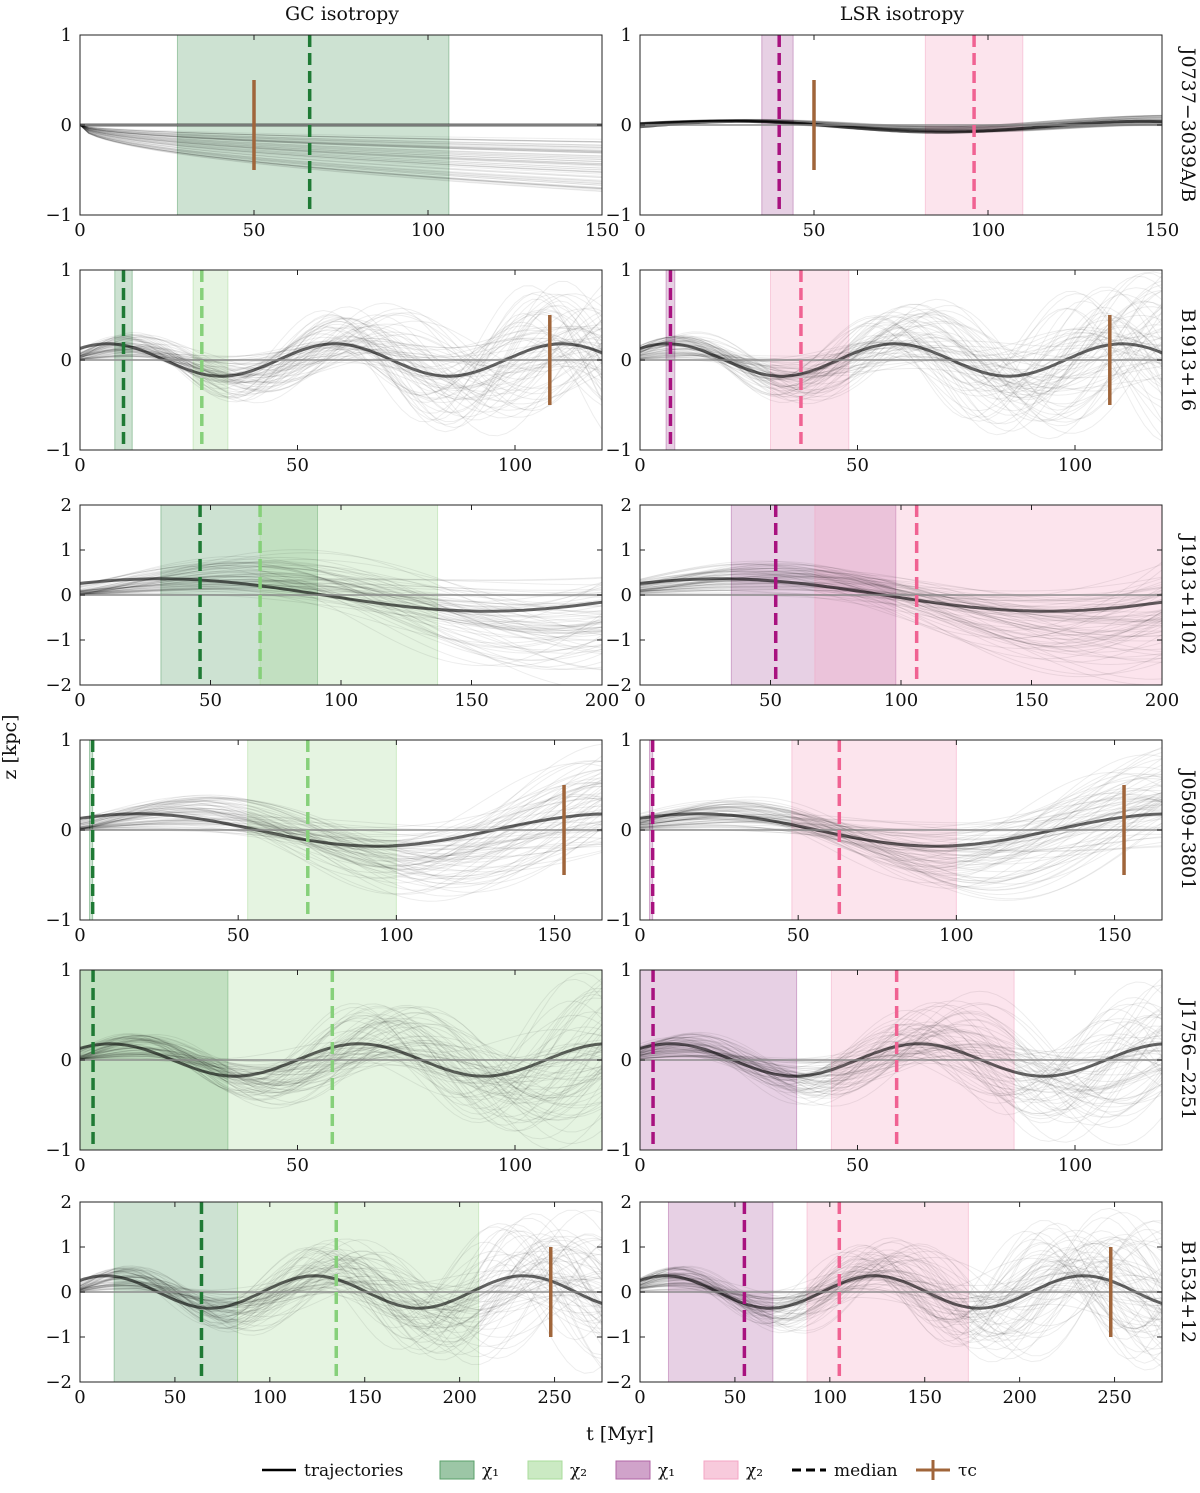 Image resolution: width=1200 pixels, height=1493 pixels. I want to click on legend-label: χ₂, so click(754, 1471).